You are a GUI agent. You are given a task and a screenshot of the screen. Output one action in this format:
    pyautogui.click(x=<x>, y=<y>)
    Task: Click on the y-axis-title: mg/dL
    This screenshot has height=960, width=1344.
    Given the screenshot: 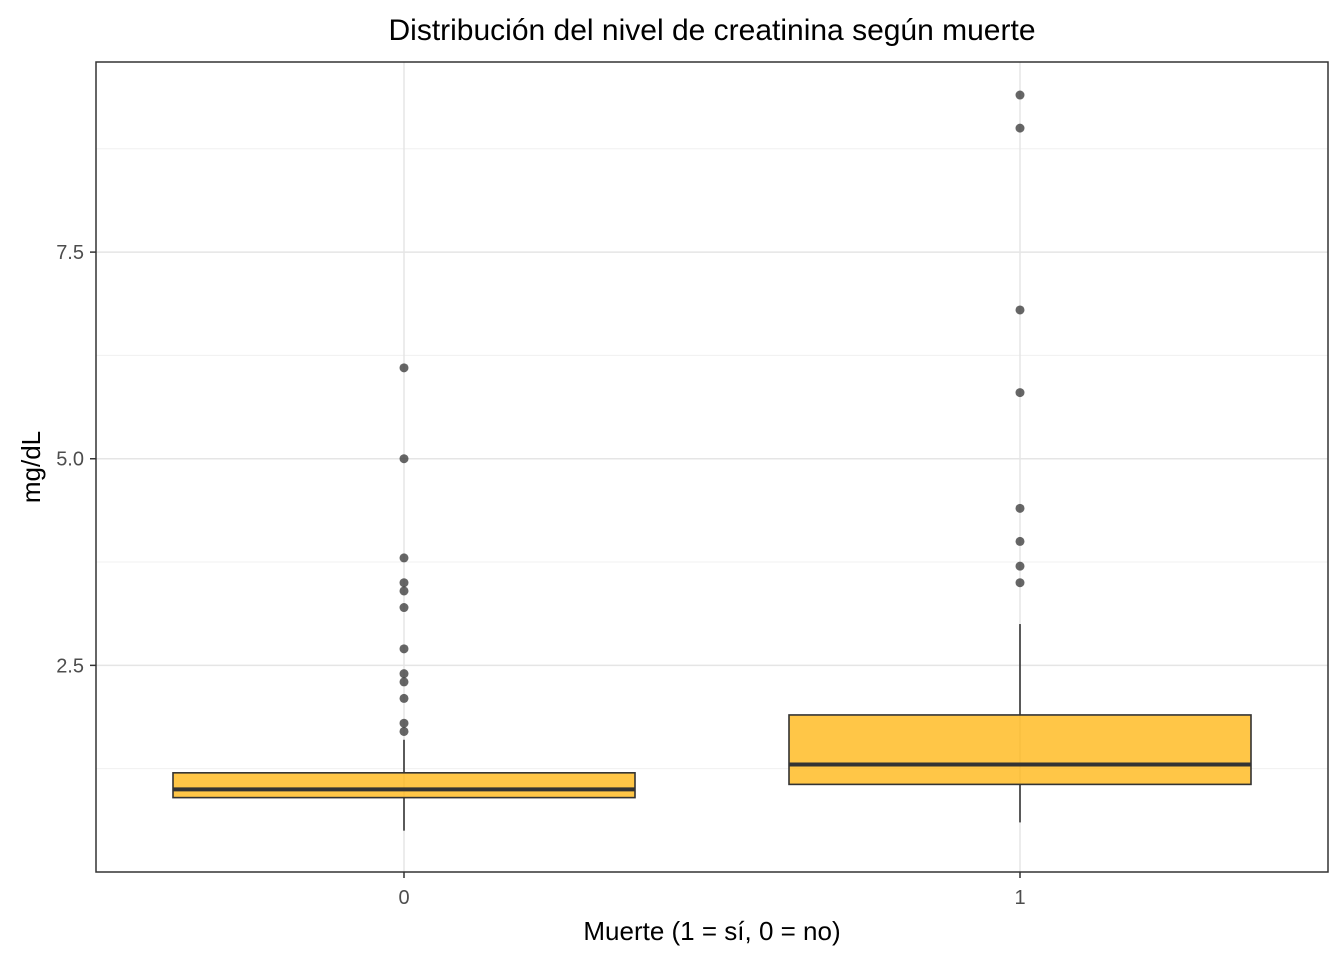 What is the action you would take?
    pyautogui.click(x=31, y=467)
    